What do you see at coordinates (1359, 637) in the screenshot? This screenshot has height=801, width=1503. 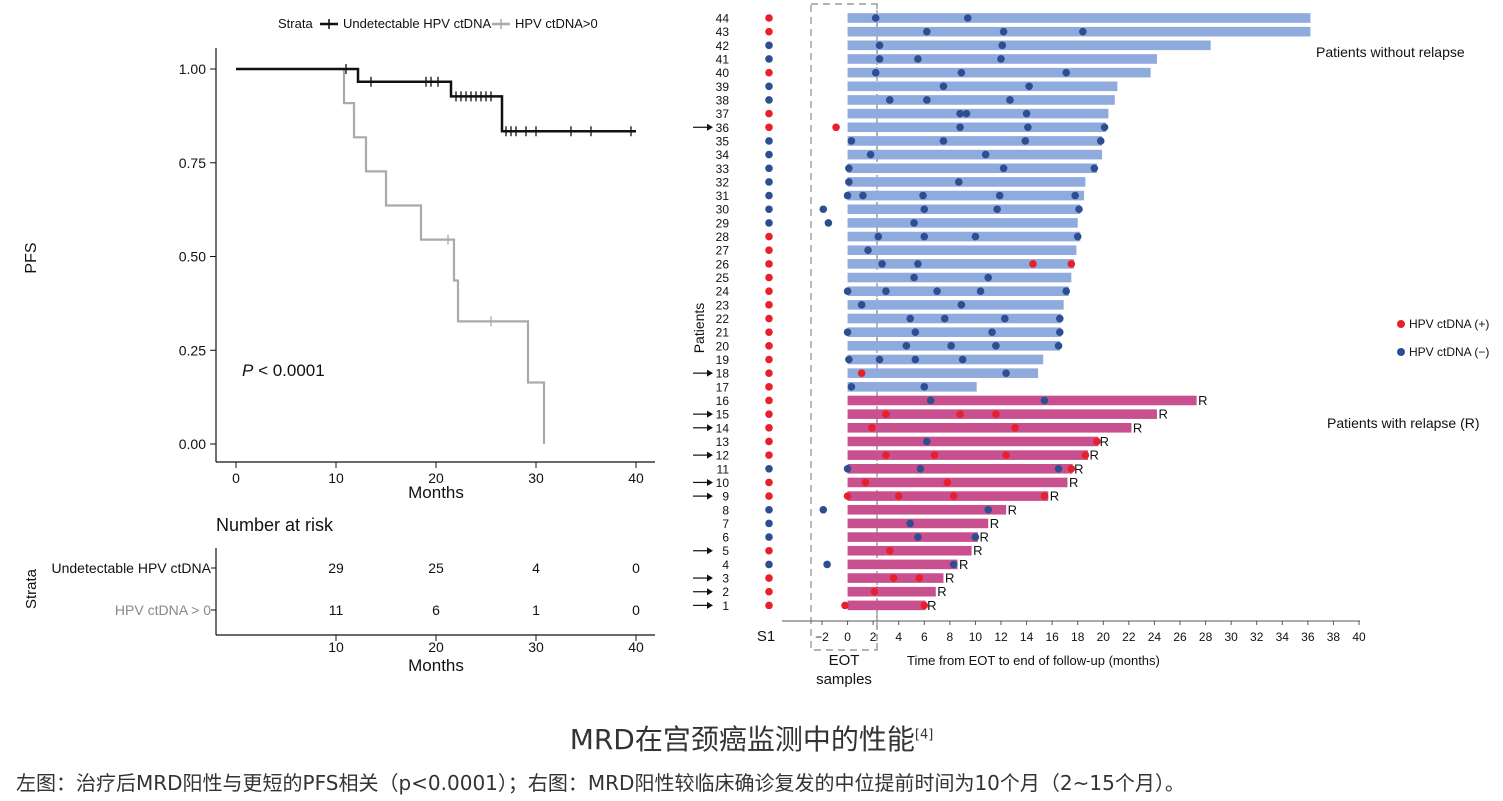 I see `swimmer-x-tick-label: 40` at bounding box center [1359, 637].